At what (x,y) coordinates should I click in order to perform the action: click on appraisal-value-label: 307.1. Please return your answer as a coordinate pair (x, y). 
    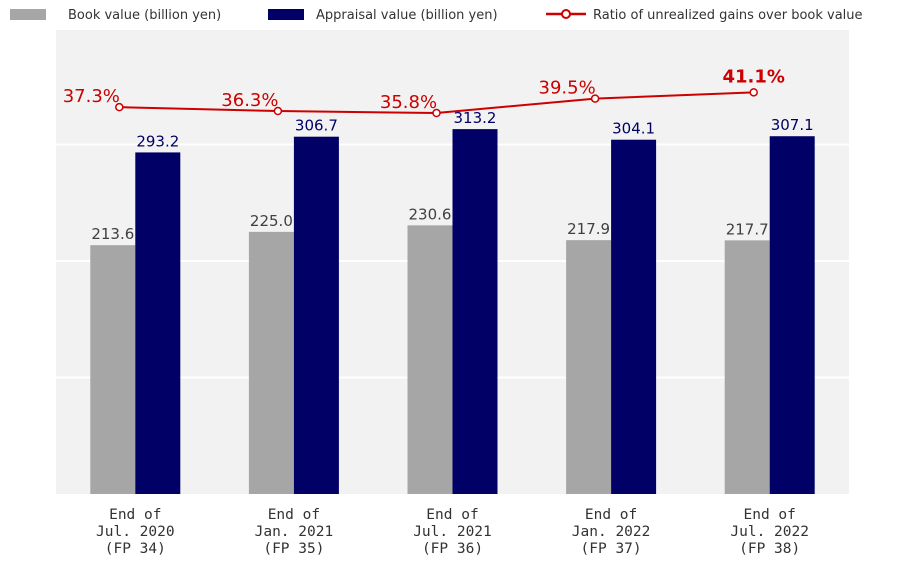
    Looking at the image, I should click on (792, 125).